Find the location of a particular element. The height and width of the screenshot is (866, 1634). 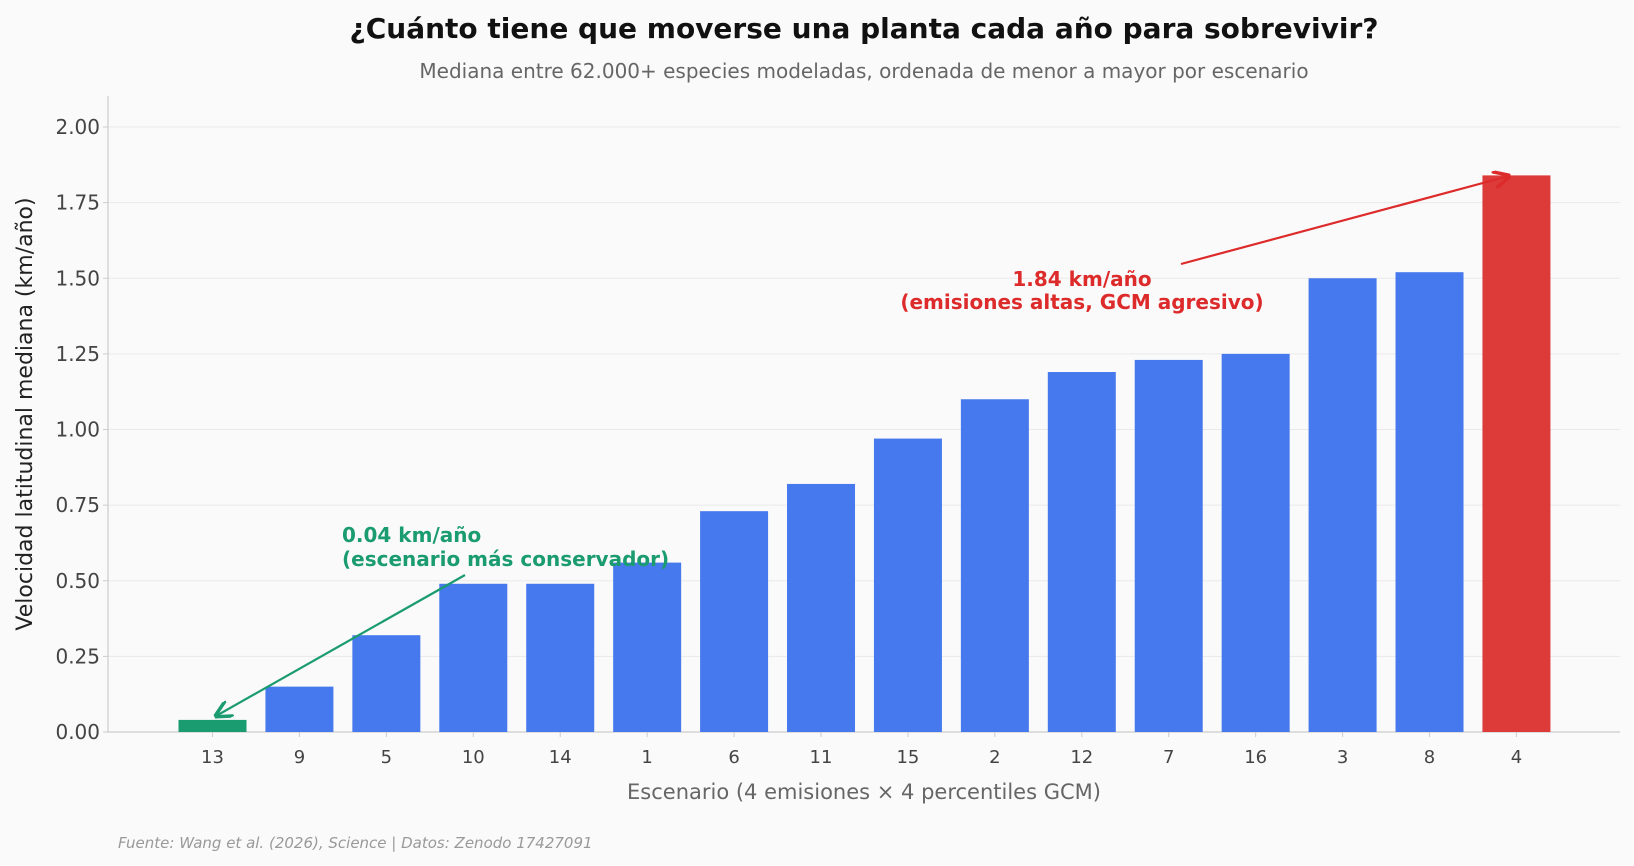

x-tick-label: 7 is located at coordinates (1168, 757).